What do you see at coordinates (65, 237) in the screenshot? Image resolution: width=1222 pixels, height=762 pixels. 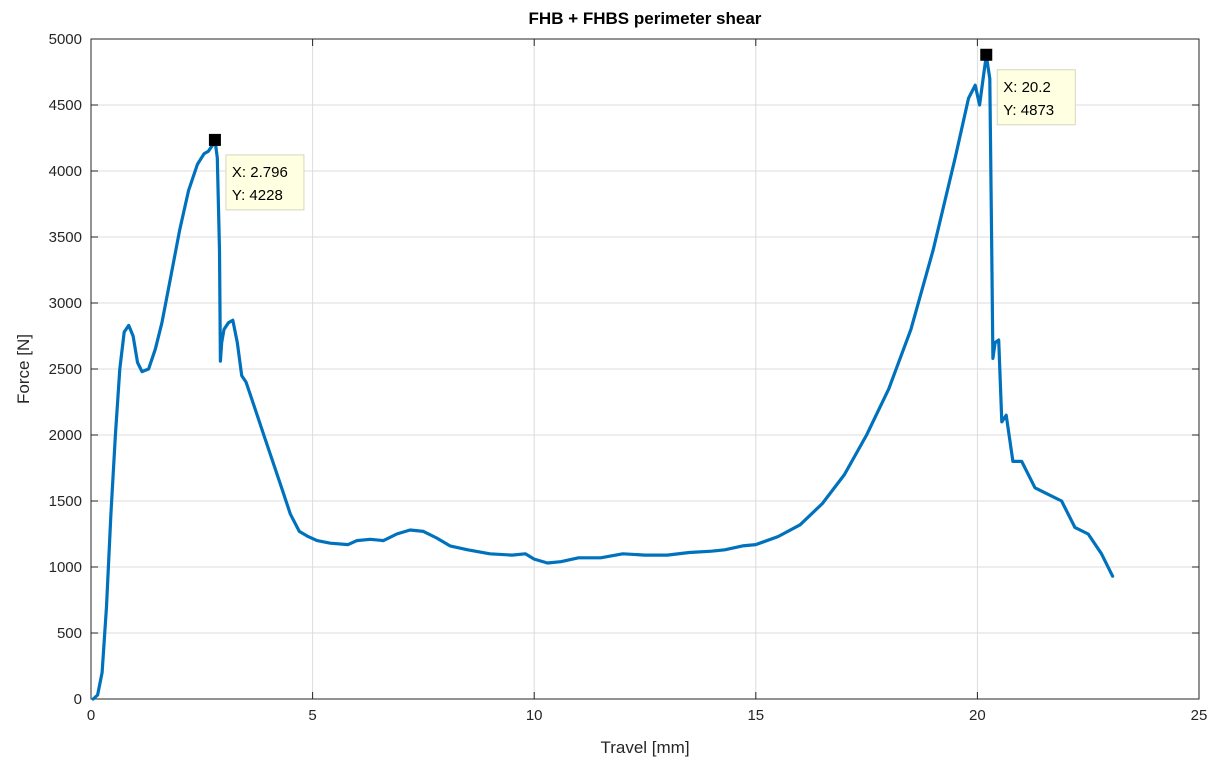 I see `y-tick-label: 3500` at bounding box center [65, 237].